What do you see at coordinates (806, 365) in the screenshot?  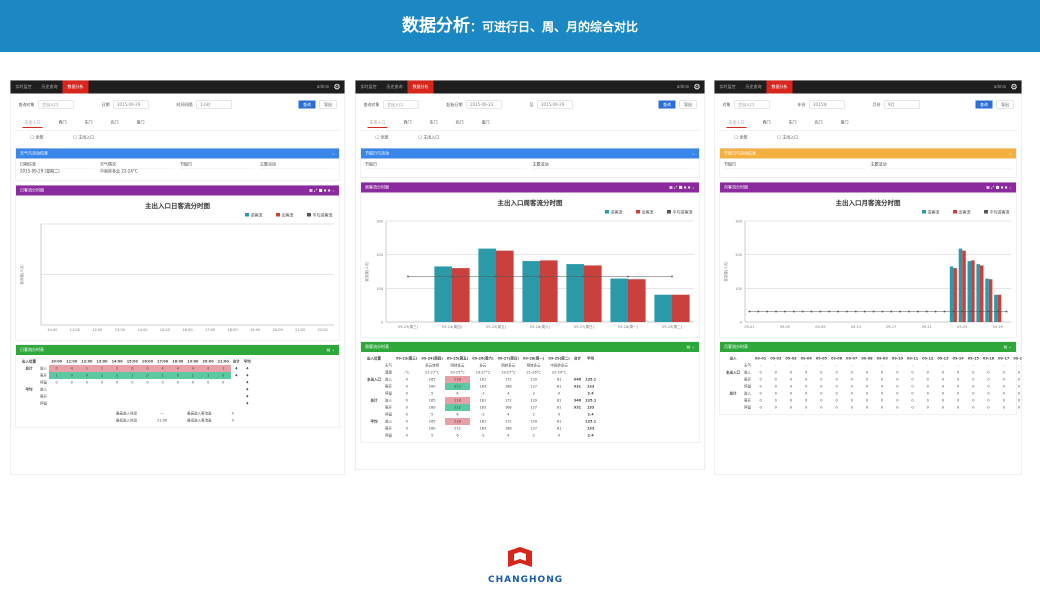 I see `table-cell: -` at bounding box center [806, 365].